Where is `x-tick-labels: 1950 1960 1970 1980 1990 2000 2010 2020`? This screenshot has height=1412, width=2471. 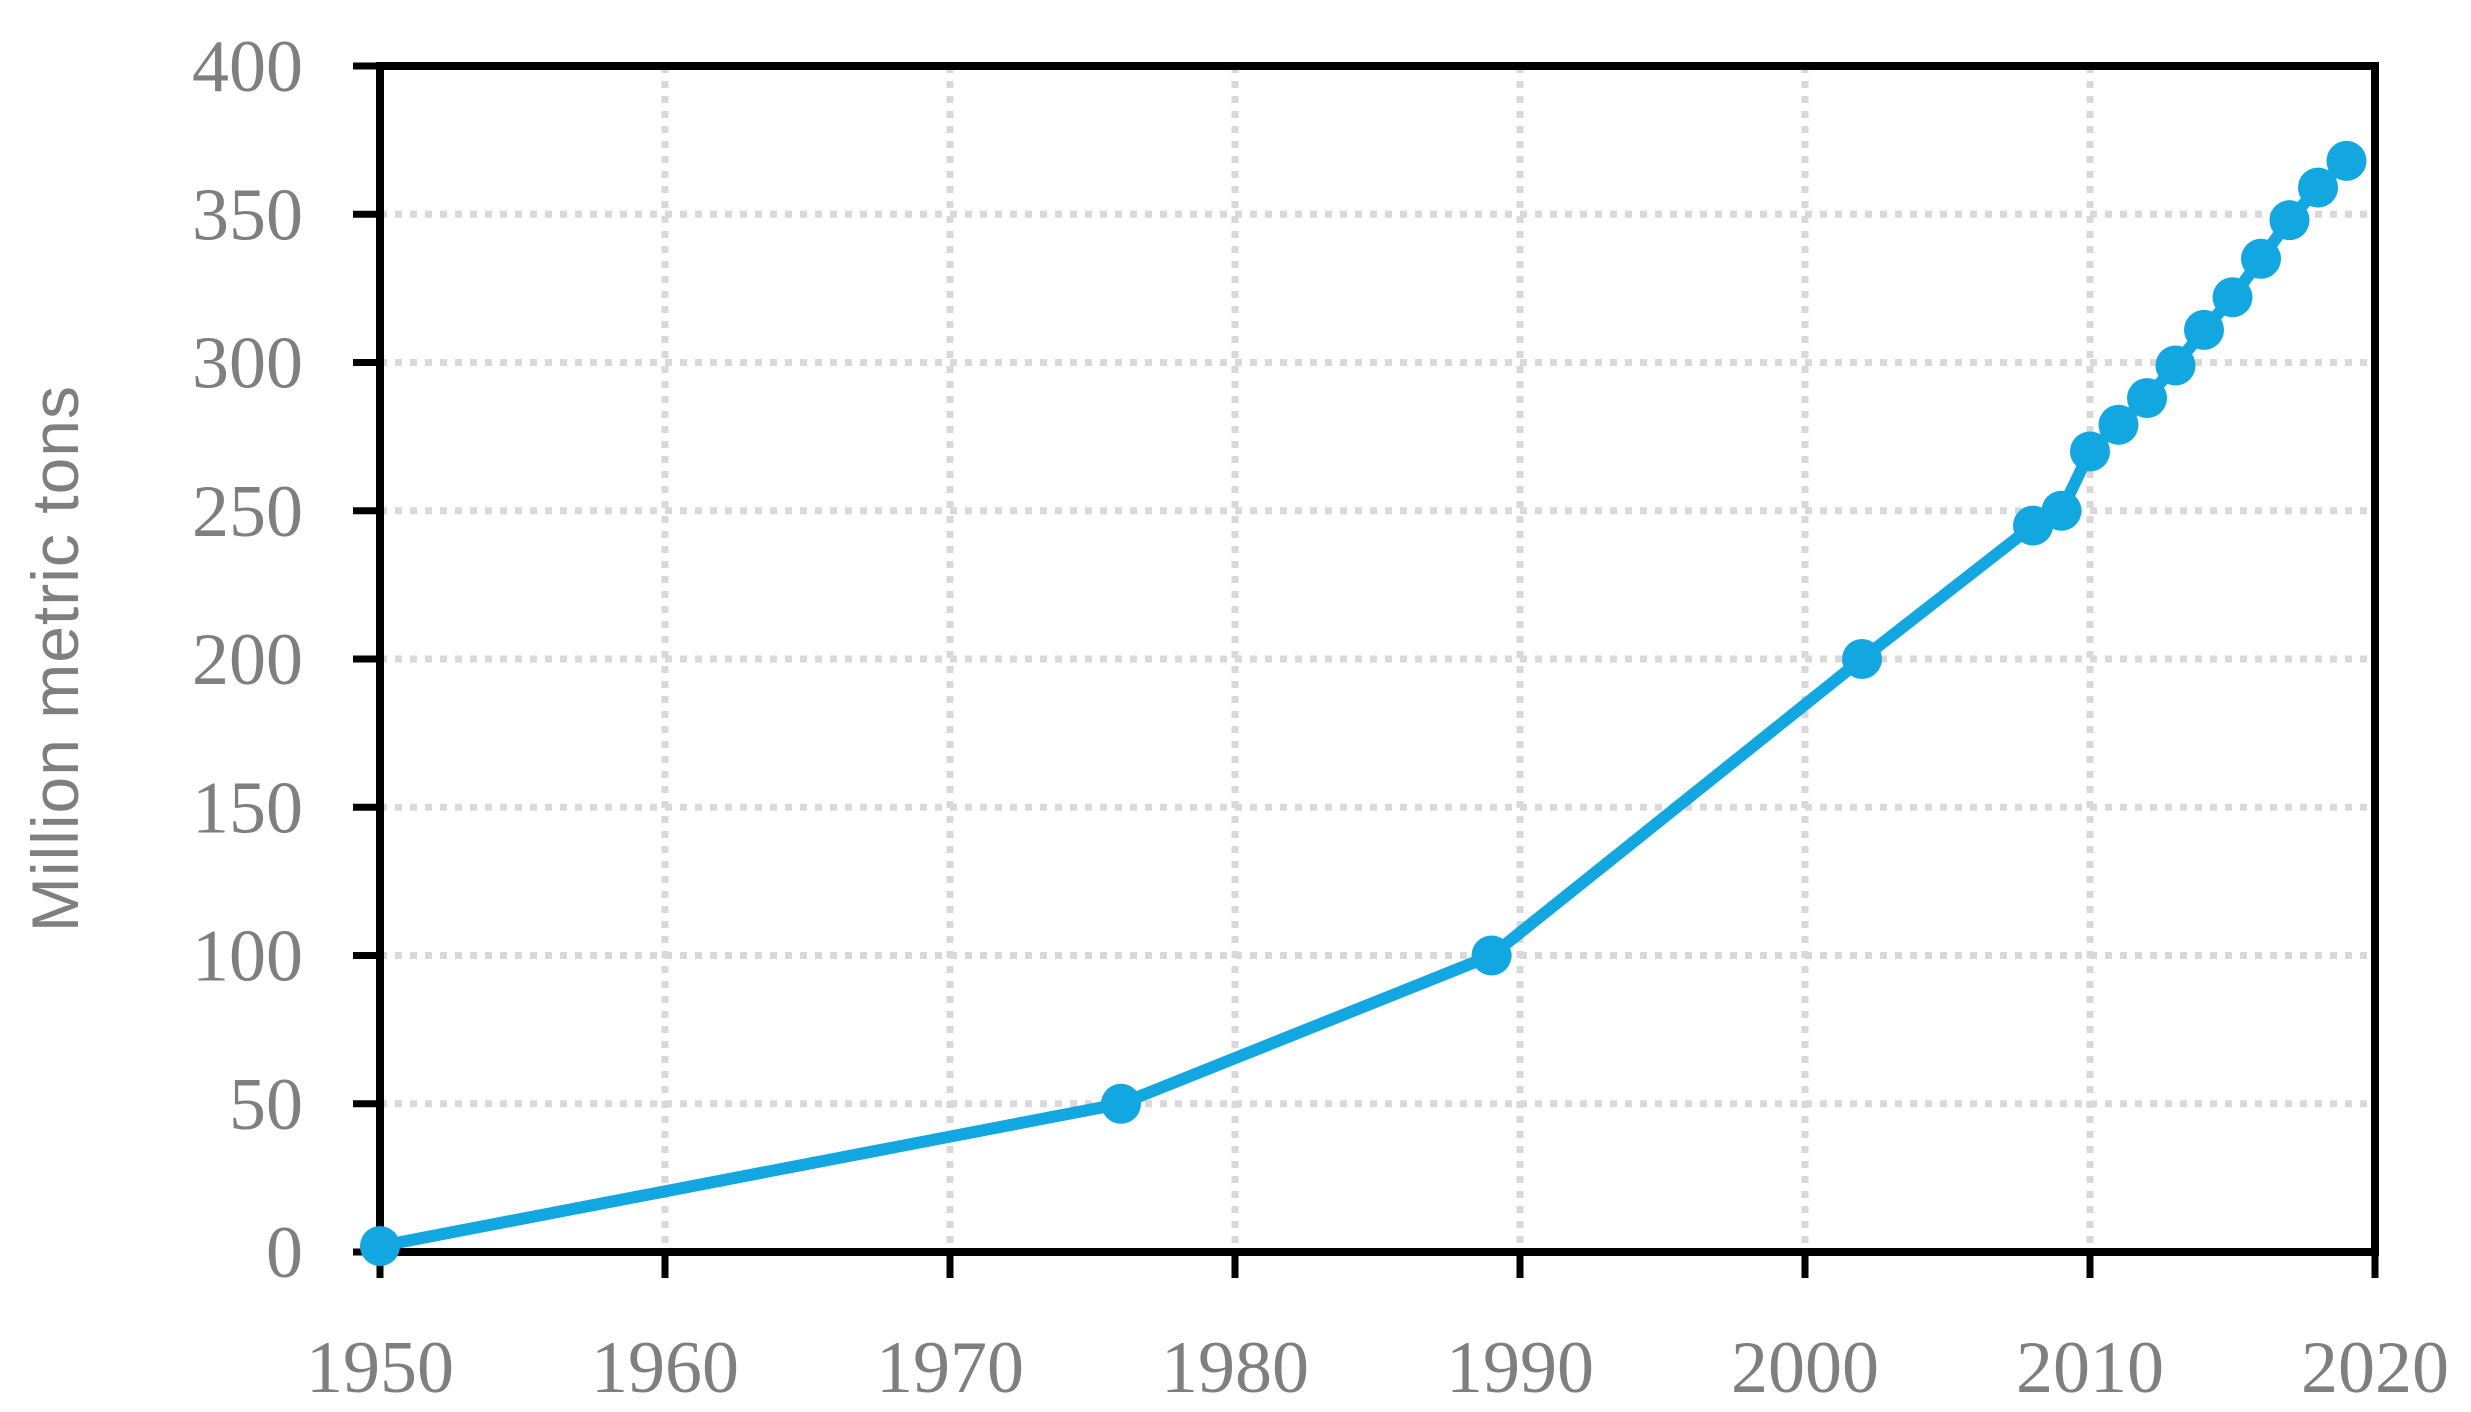 x-tick-labels: 1950 1960 1970 1980 1990 2000 2010 2020 is located at coordinates (1377, 1368).